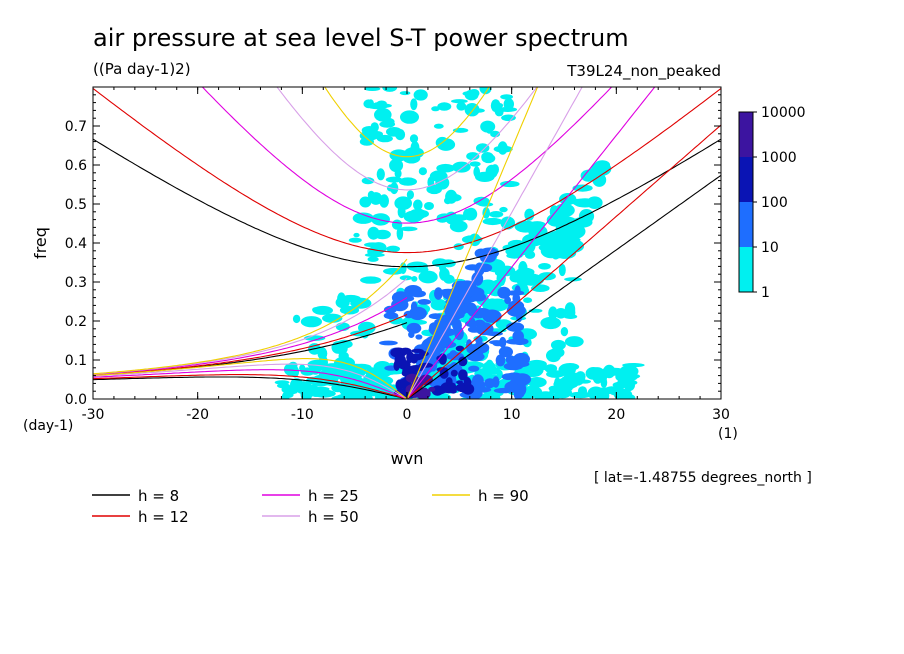 The image size is (904, 654). What do you see at coordinates (770, 248) in the screenshot?
I see `colorbar-label: 10` at bounding box center [770, 248].